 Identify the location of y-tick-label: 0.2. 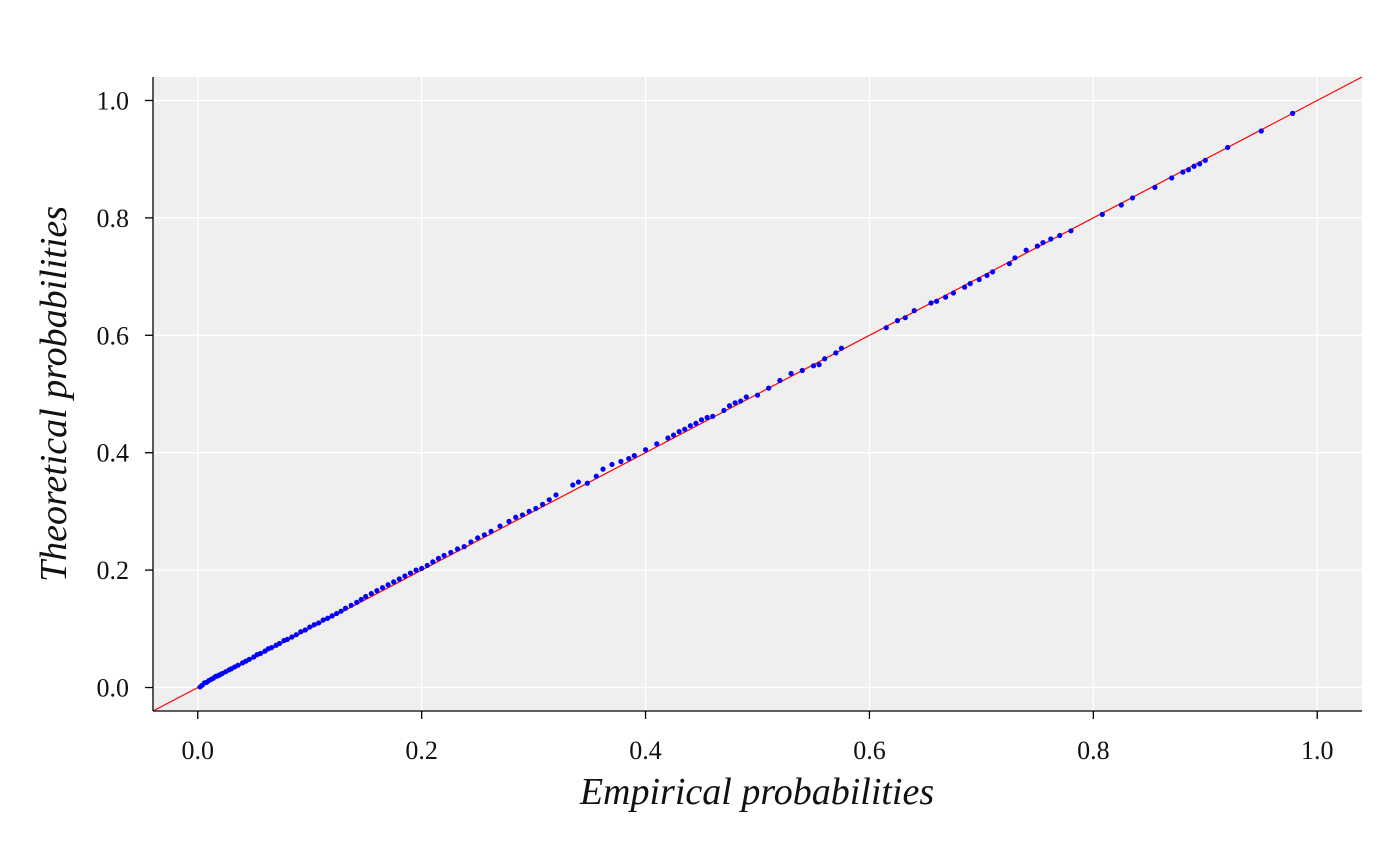
(113, 570).